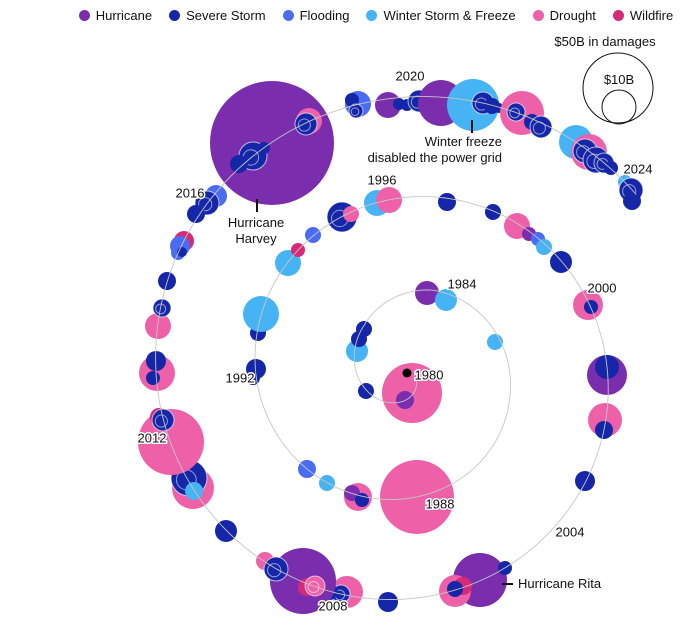 The width and height of the screenshot is (700, 623). Describe the element at coordinates (638, 169) in the screenshot. I see `year-label-2024: 2024` at that location.